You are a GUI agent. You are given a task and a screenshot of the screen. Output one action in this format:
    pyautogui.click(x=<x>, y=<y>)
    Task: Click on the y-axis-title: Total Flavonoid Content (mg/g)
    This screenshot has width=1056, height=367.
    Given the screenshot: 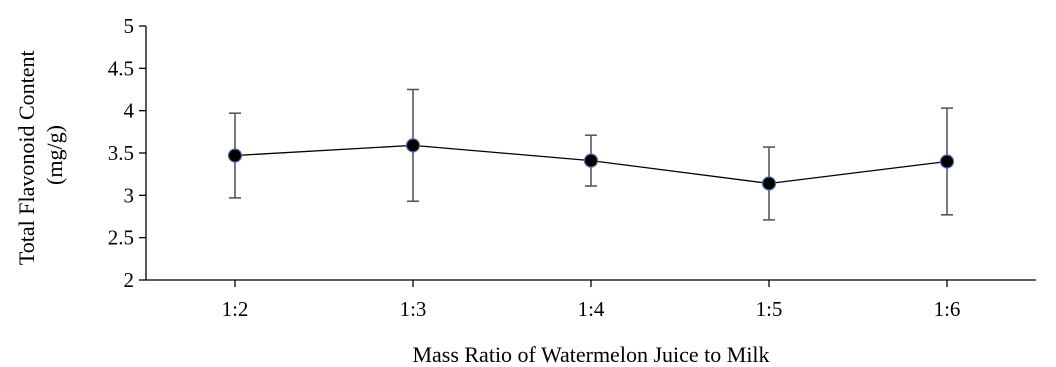 What is the action you would take?
    pyautogui.click(x=40, y=155)
    